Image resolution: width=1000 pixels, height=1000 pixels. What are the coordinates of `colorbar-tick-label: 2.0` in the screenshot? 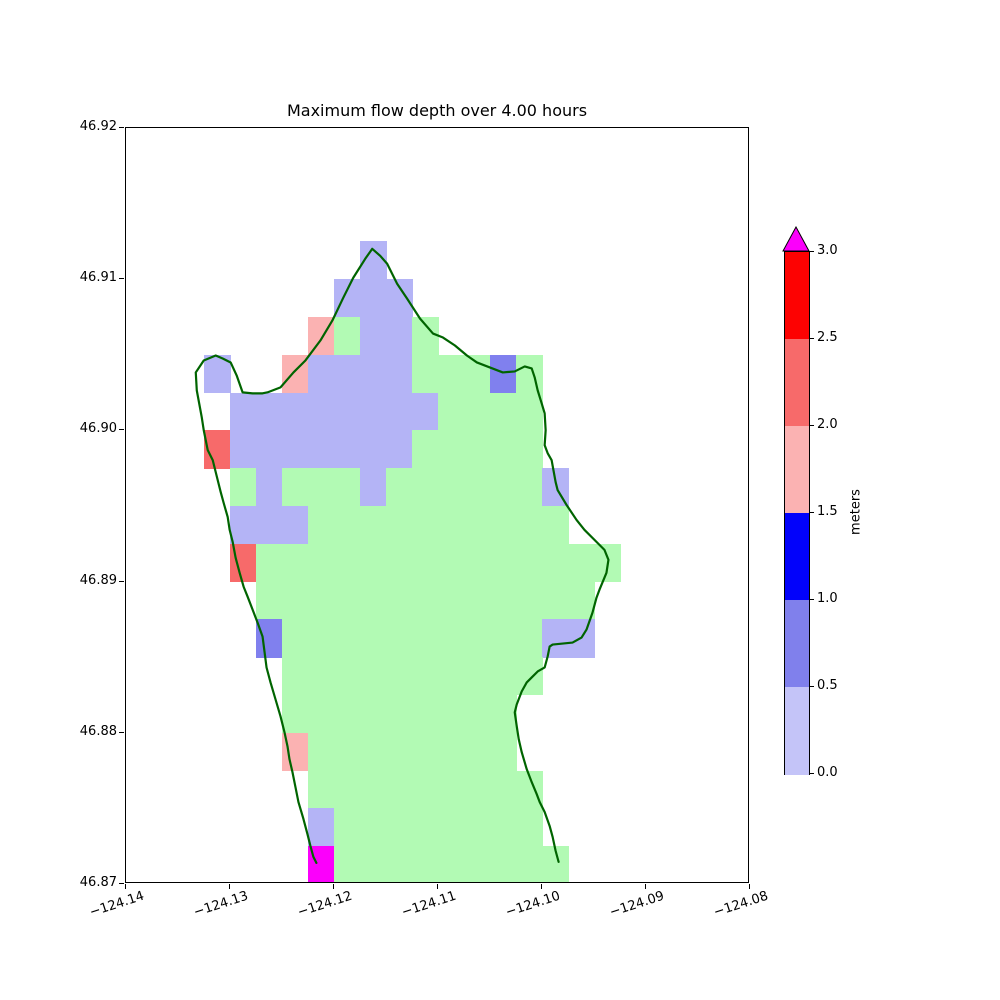 It's located at (827, 424).